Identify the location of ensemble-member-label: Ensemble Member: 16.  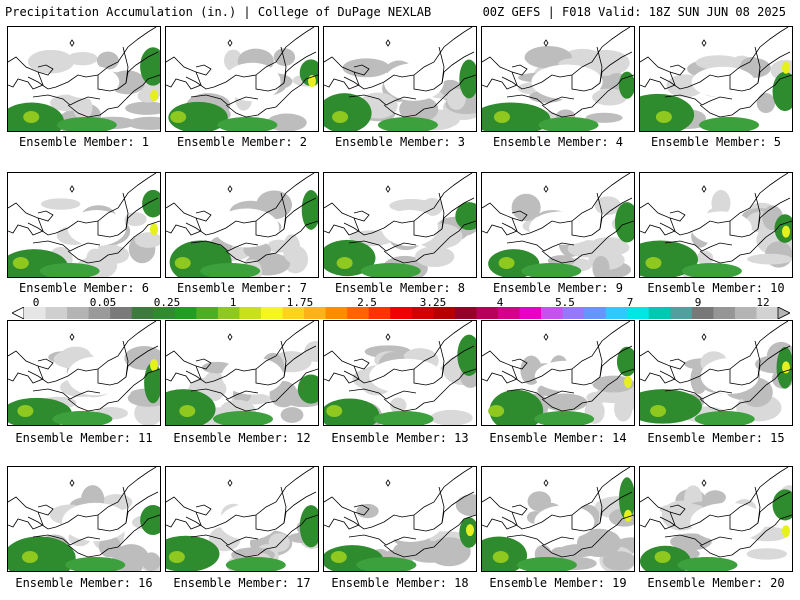
(84, 583).